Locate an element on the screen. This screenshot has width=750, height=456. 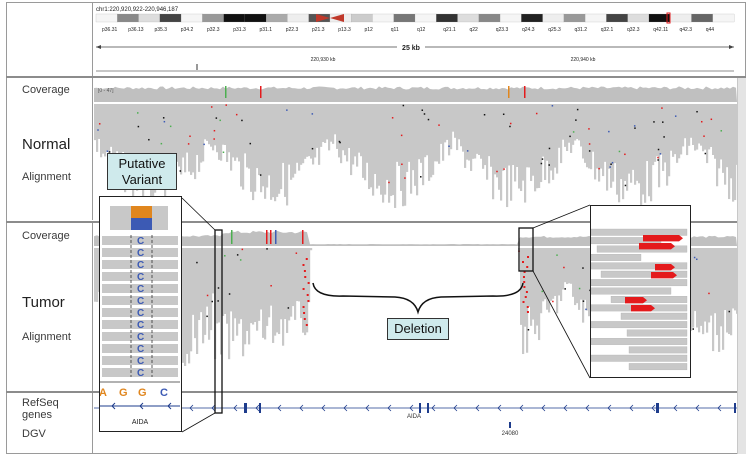
current-region-marker is located at coordinates (668, 18).